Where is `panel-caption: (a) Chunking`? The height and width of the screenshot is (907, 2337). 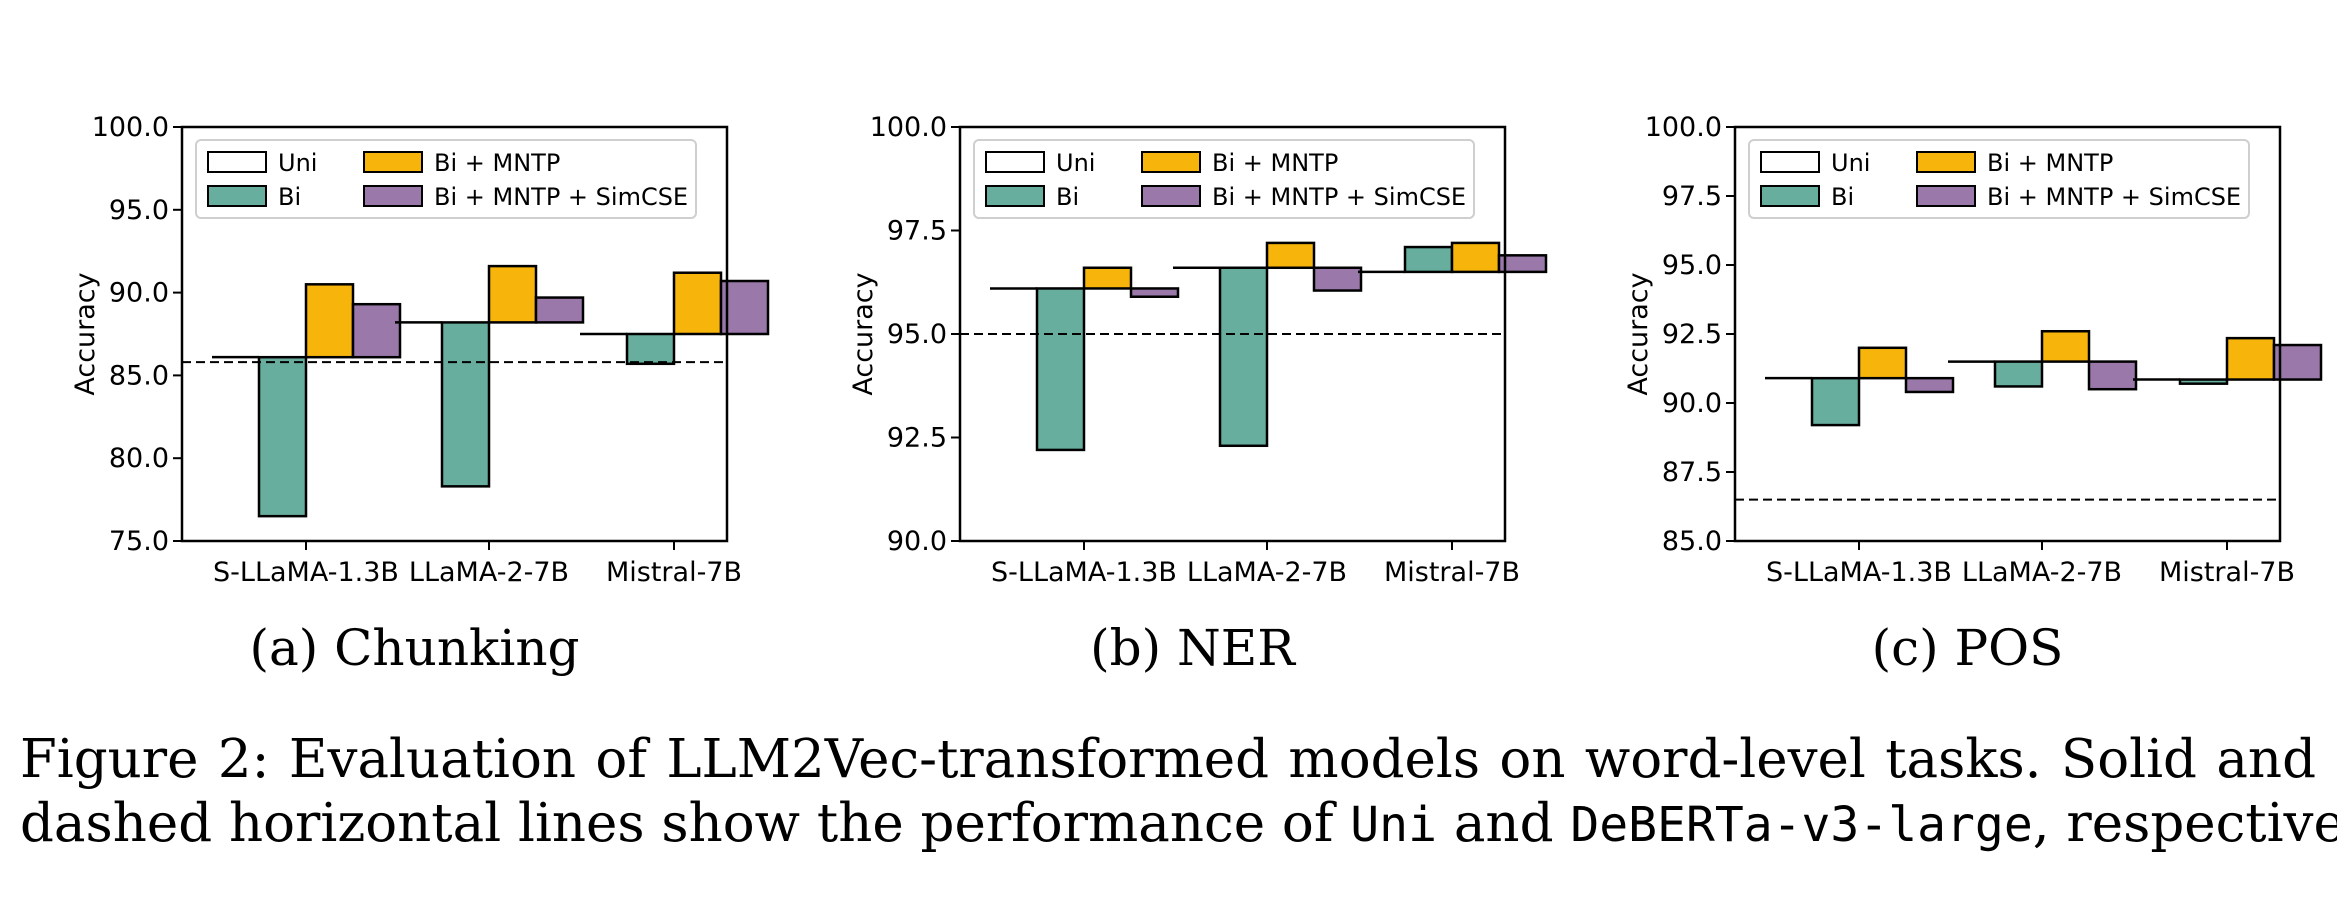 panel-caption: (a) Chunking is located at coordinates (414, 648).